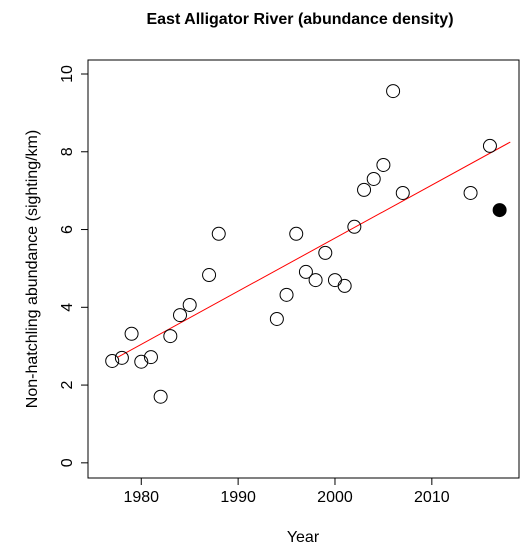 The image size is (527, 556). I want to click on y-tick-label: 0, so click(67, 462).